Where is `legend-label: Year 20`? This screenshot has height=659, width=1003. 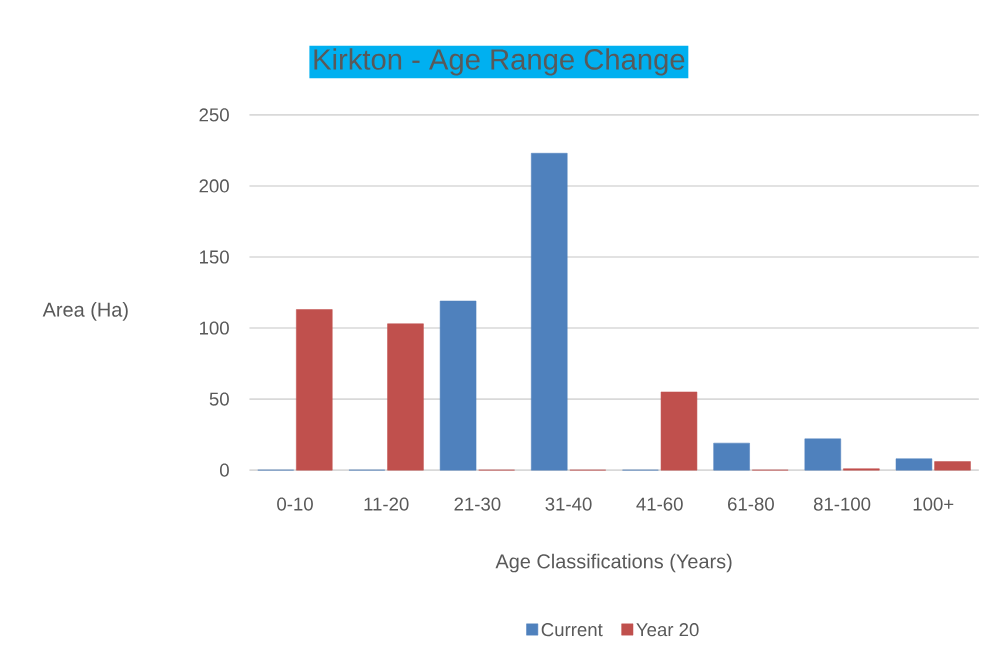
legend-label: Year 20 is located at coordinates (667, 630).